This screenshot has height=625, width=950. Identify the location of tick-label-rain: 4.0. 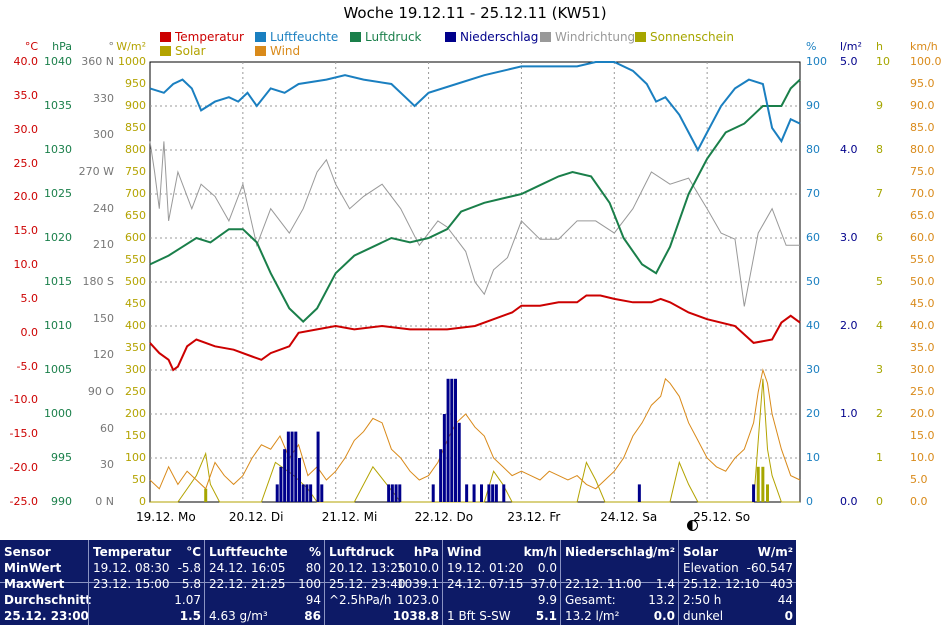
(849, 149).